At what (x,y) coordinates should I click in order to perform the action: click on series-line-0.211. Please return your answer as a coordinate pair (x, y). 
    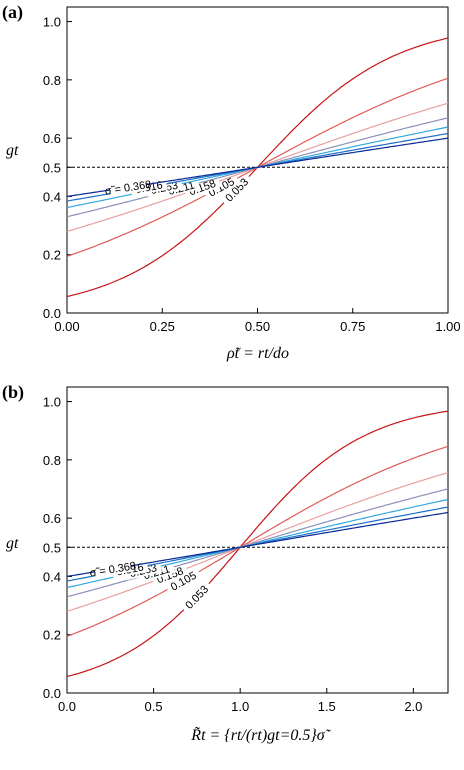
    Looking at the image, I should click on (257, 543).